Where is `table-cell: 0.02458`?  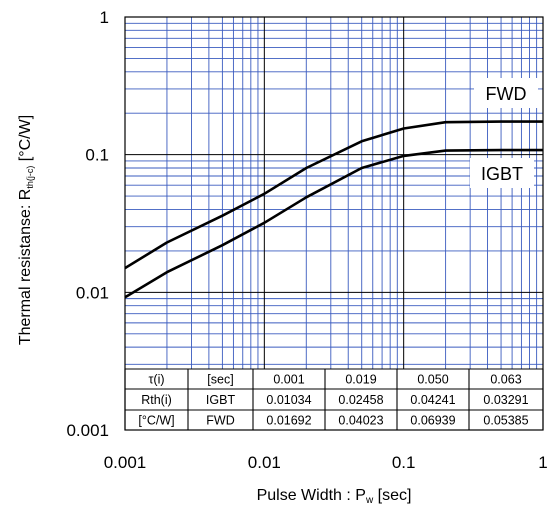 table-cell: 0.02458 is located at coordinates (360, 400).